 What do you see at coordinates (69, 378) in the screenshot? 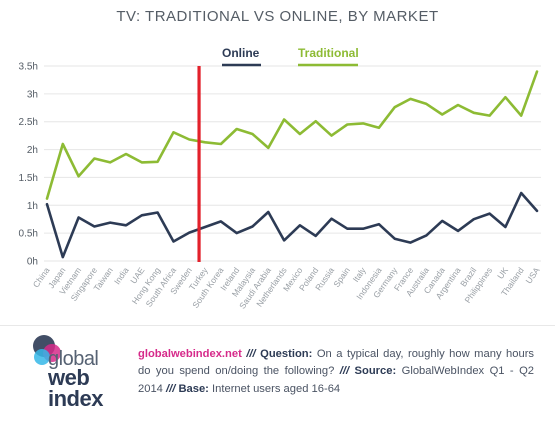
I see `logo-word-web: web` at bounding box center [69, 378].